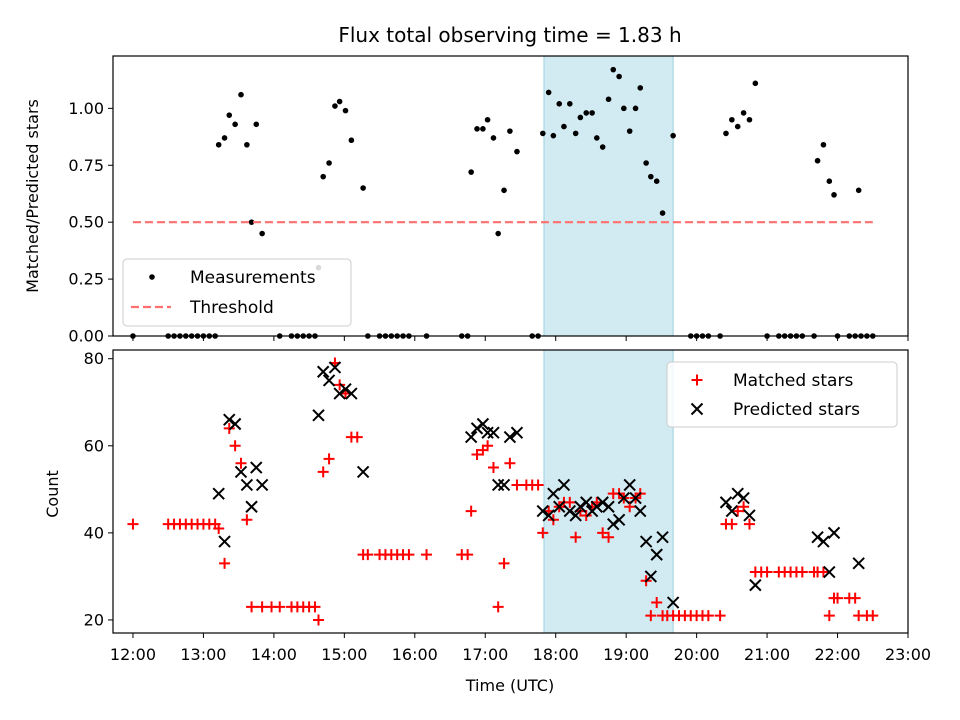 The image size is (960, 720). Describe the element at coordinates (253, 278) in the screenshot. I see `legend-label-measurements: Measurements` at that location.